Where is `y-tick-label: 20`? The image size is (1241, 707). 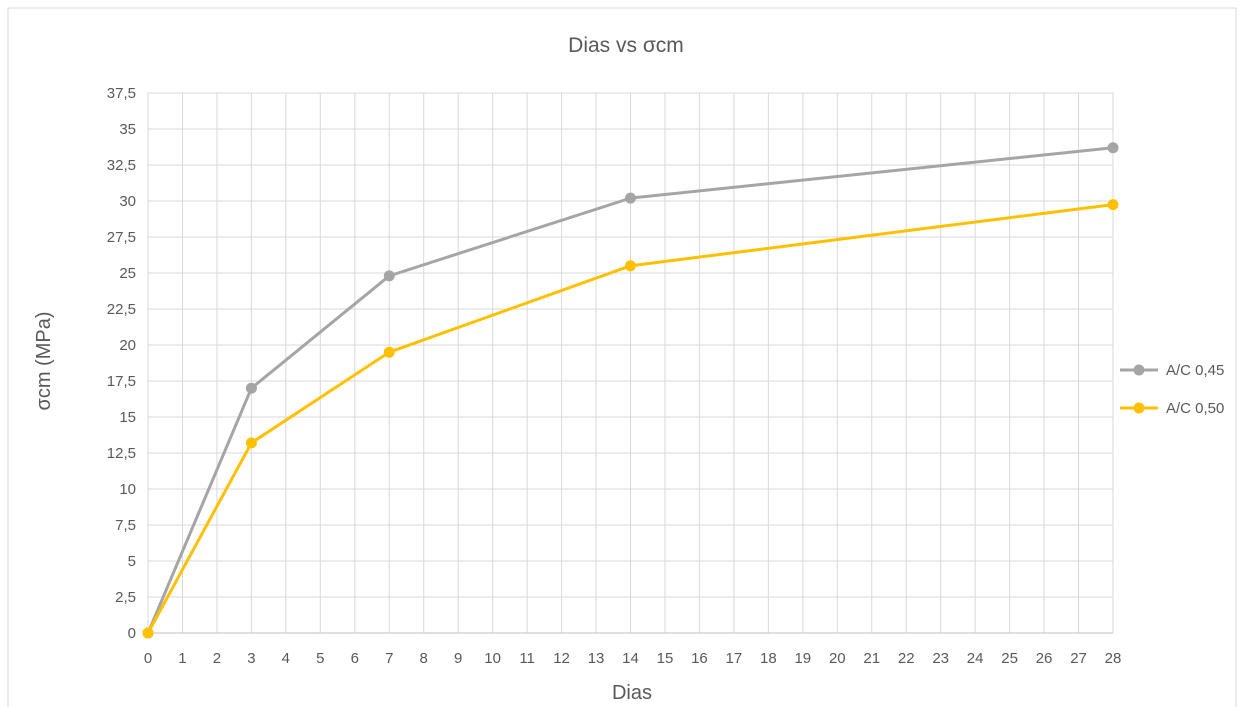
y-tick-label: 20 is located at coordinates (127, 345).